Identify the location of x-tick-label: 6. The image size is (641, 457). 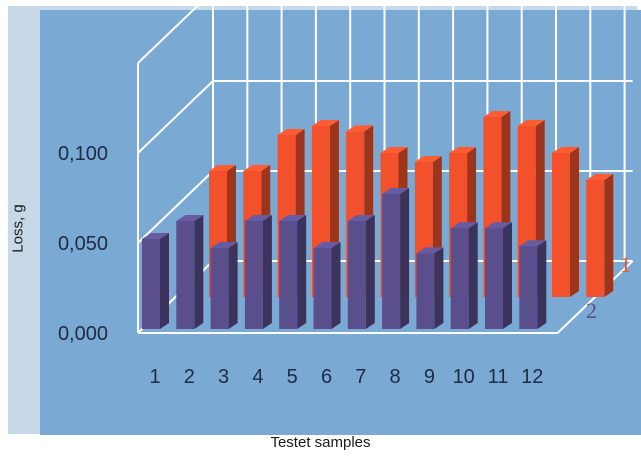
(326, 377).